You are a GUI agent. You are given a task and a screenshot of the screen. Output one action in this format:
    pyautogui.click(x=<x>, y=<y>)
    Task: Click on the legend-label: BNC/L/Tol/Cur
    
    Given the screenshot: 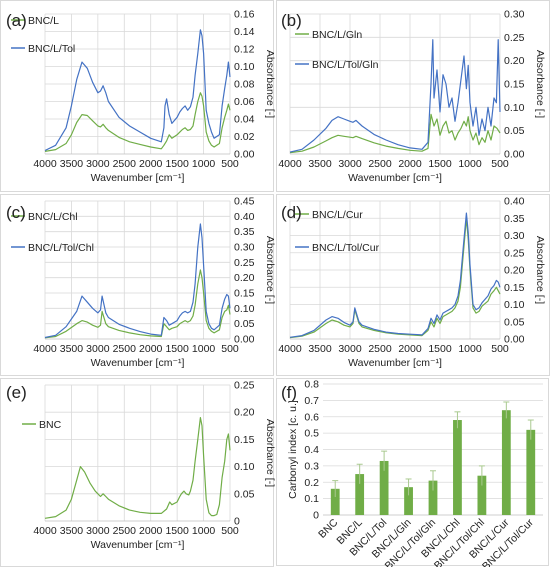 What is the action you would take?
    pyautogui.click(x=346, y=248)
    